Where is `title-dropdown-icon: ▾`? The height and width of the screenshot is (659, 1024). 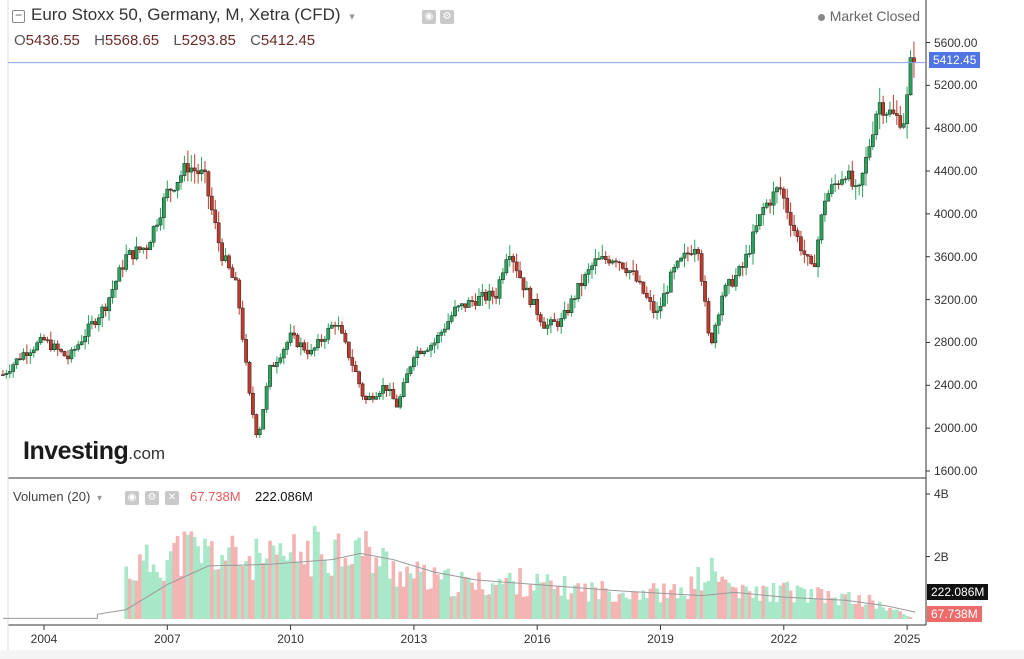
title-dropdown-icon: ▾ is located at coordinates (352, 17).